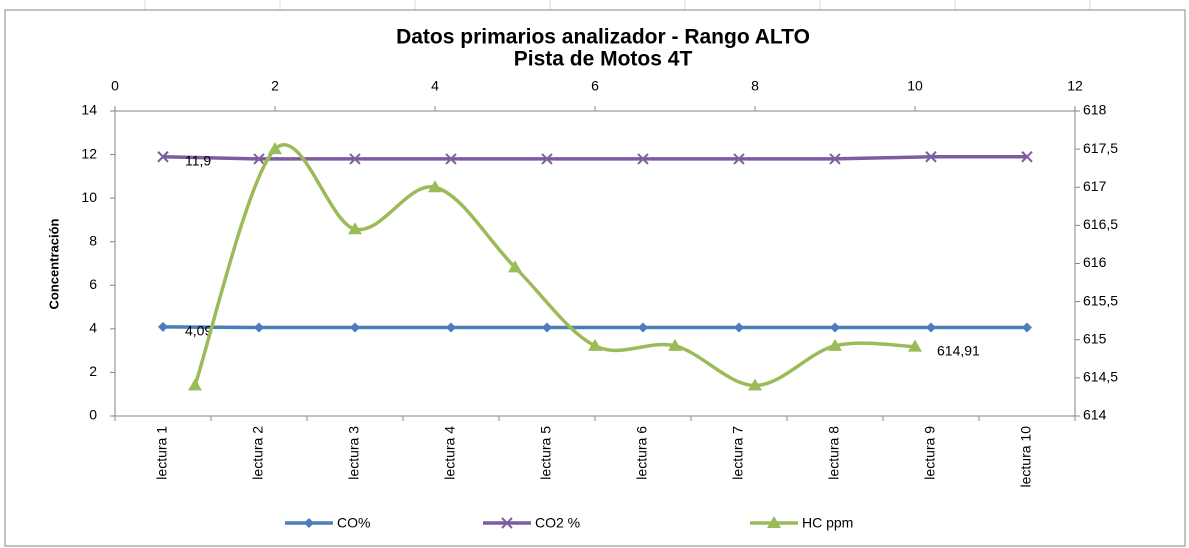 The height and width of the screenshot is (548, 1189). Describe the element at coordinates (1095, 110) in the screenshot. I see `y2-tick-label: 618` at that location.